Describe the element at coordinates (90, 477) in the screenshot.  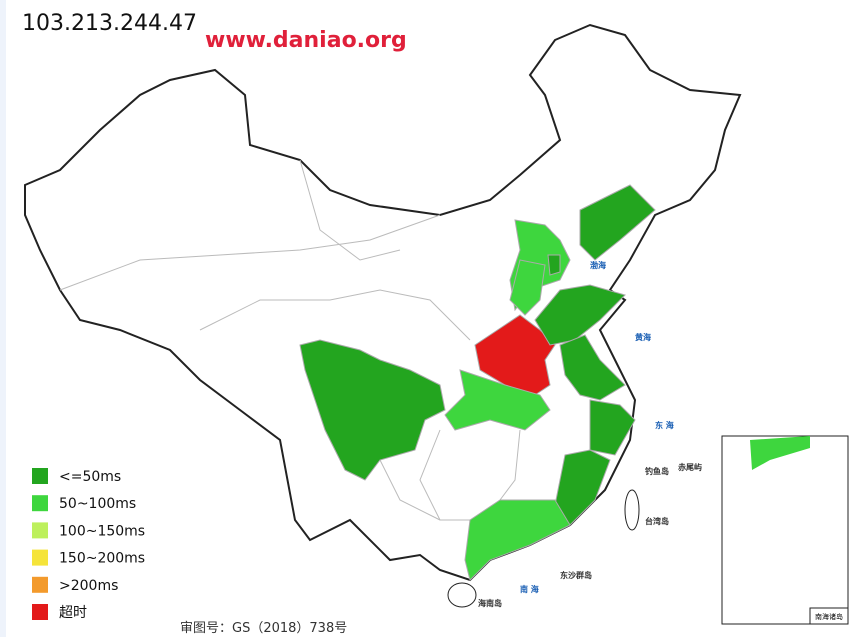
I see `legend-label: <=50ms` at that location.